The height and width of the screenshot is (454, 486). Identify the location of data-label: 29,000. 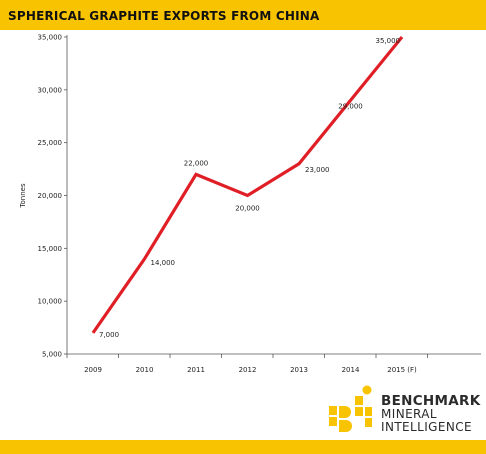
(350, 106).